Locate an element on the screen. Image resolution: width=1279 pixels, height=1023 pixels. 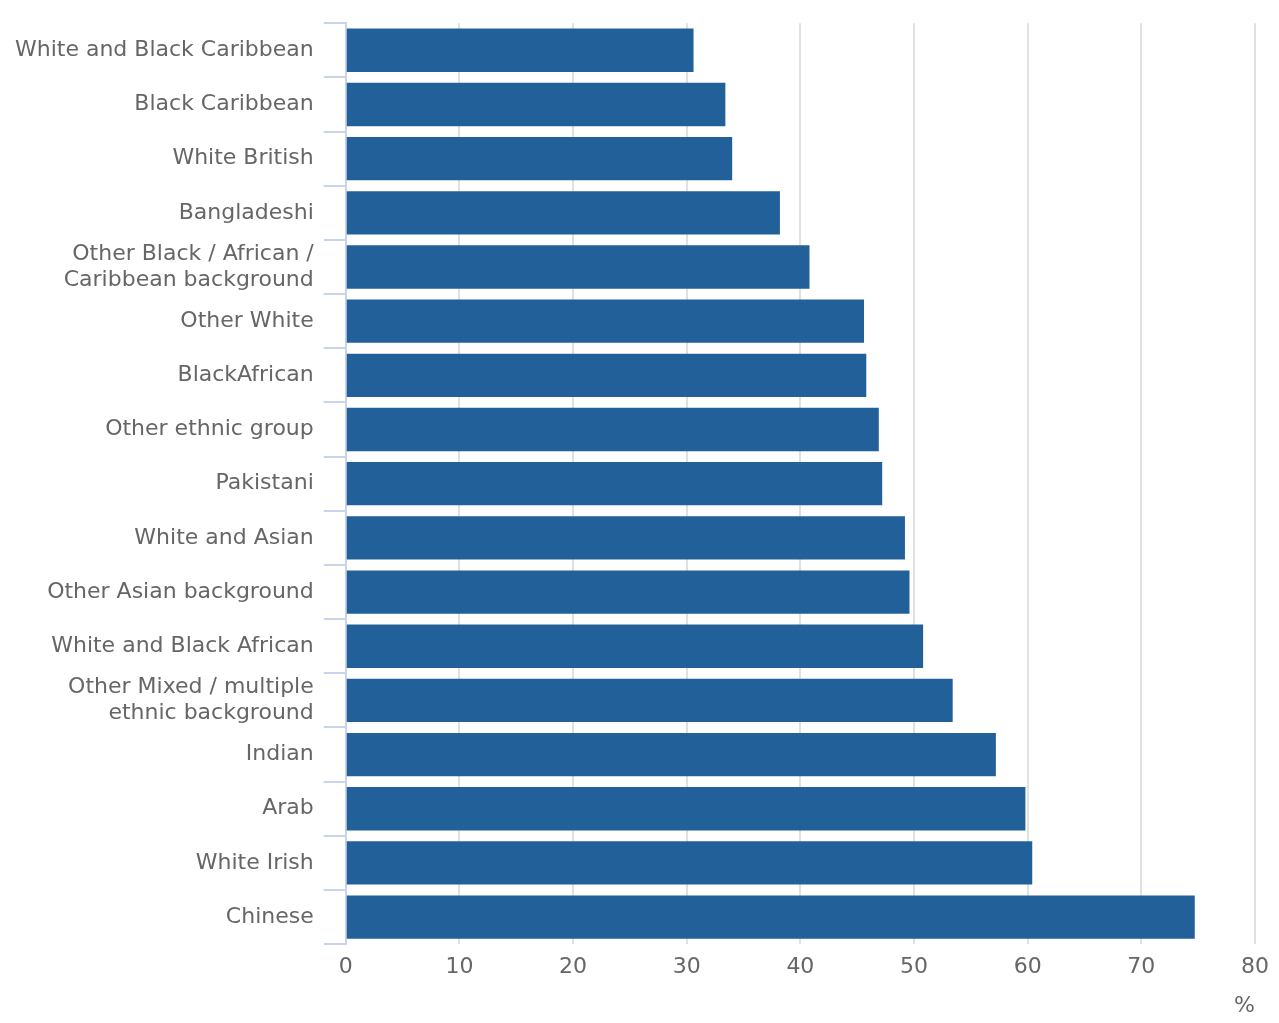
x-tick-label: 30 is located at coordinates (686, 966).